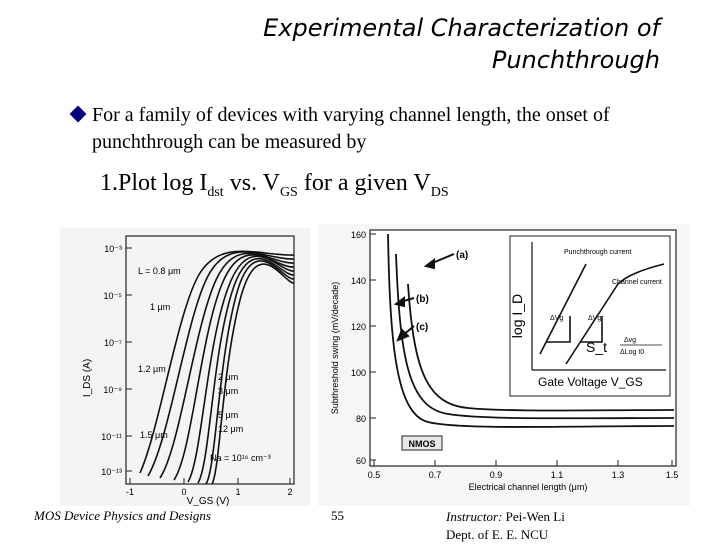 The image size is (720, 544). What do you see at coordinates (130, 492) in the screenshot?
I see `left-x-tick: -1` at bounding box center [130, 492].